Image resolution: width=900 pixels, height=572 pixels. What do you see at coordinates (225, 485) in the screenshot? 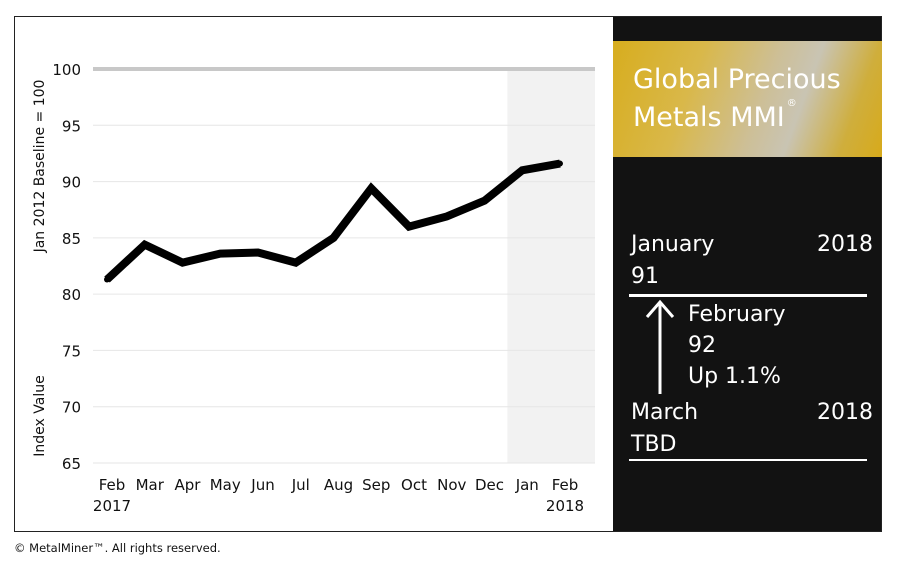
I see `x-tick-label: May` at bounding box center [225, 485].